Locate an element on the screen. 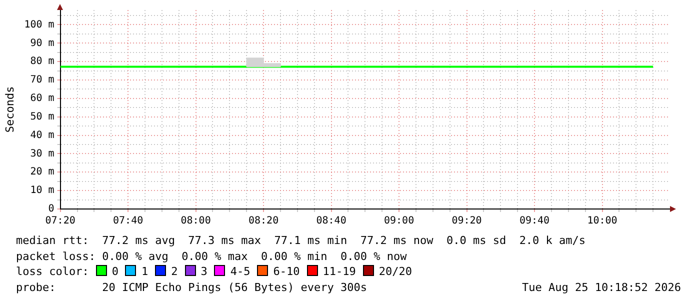 The width and height of the screenshot is (697, 297). x-tick-label: 08:20 is located at coordinates (263, 221).